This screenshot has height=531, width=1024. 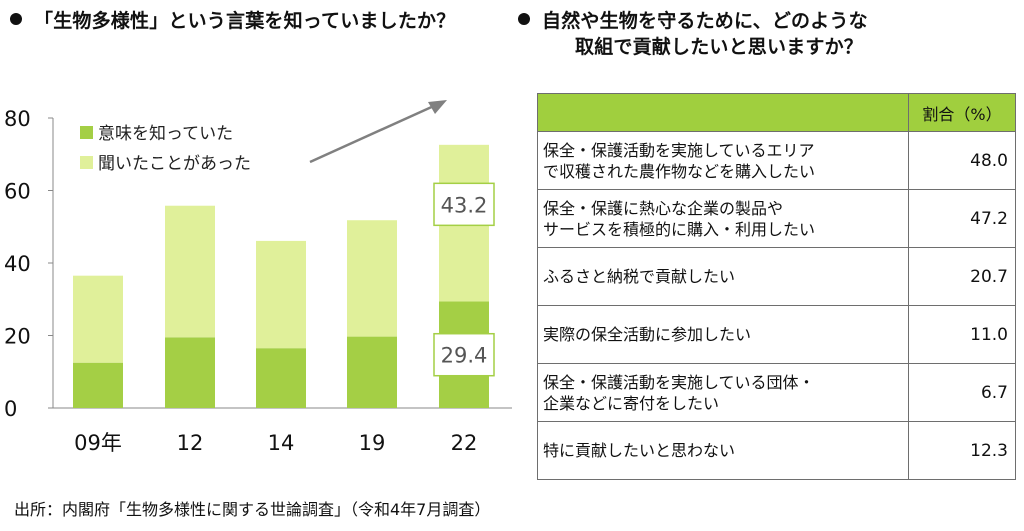 What do you see at coordinates (962, 276) in the screenshot?
I see `row-pct-value: 20.7` at bounding box center [962, 276].